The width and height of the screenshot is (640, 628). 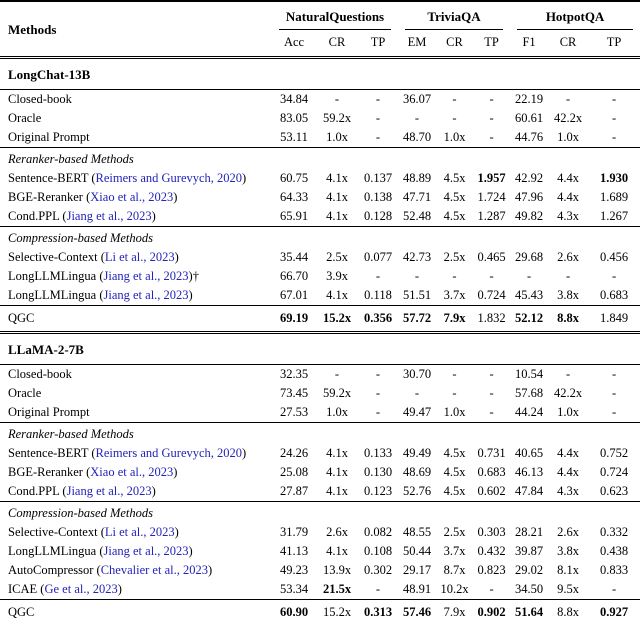 I want to click on metric-subheader-row: Acc CR TP EM CR TP F1 CR TP, so click(x=320, y=44).